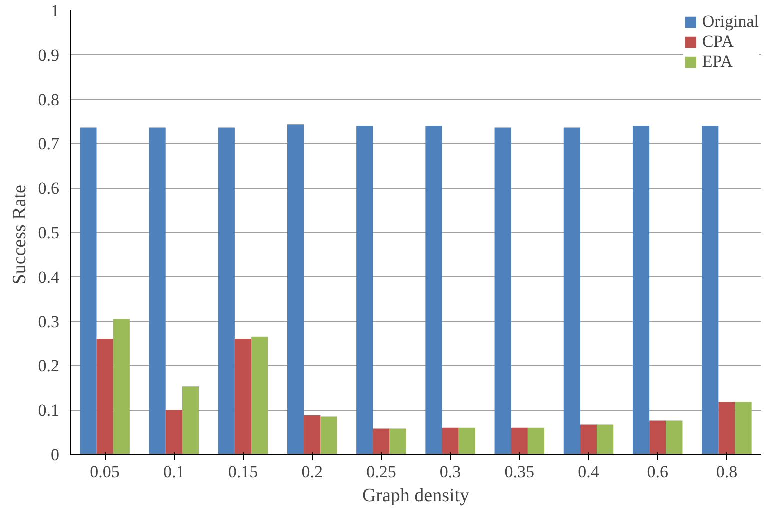 The width and height of the screenshot is (771, 524). What do you see at coordinates (49, 410) in the screenshot?
I see `y-tick-label: 0.1` at bounding box center [49, 410].